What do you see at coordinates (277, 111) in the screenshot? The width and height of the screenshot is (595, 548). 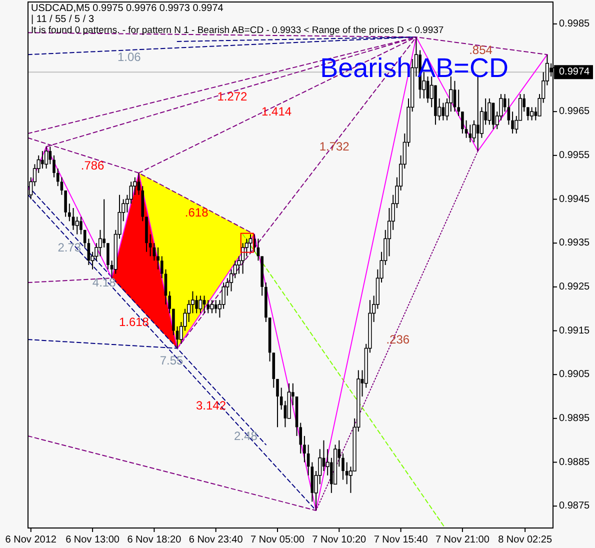 I see `annotation: 1.414` at bounding box center [277, 111].